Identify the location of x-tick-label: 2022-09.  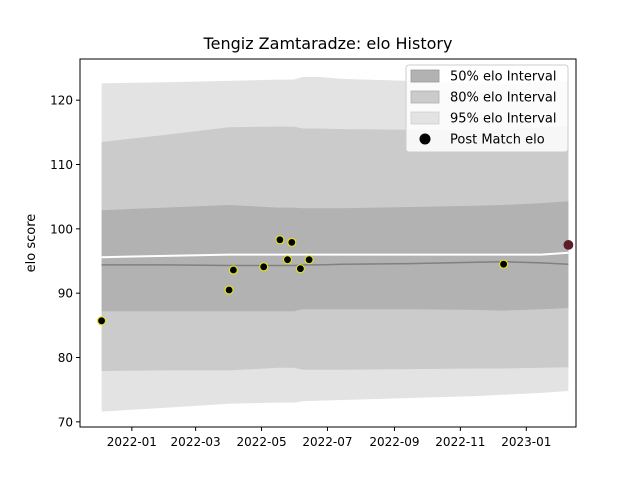
(394, 442).